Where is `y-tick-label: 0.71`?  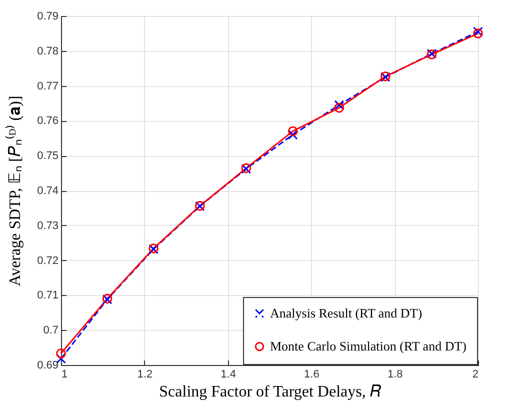
y-tick-label: 0.71 is located at coordinates (47, 296).